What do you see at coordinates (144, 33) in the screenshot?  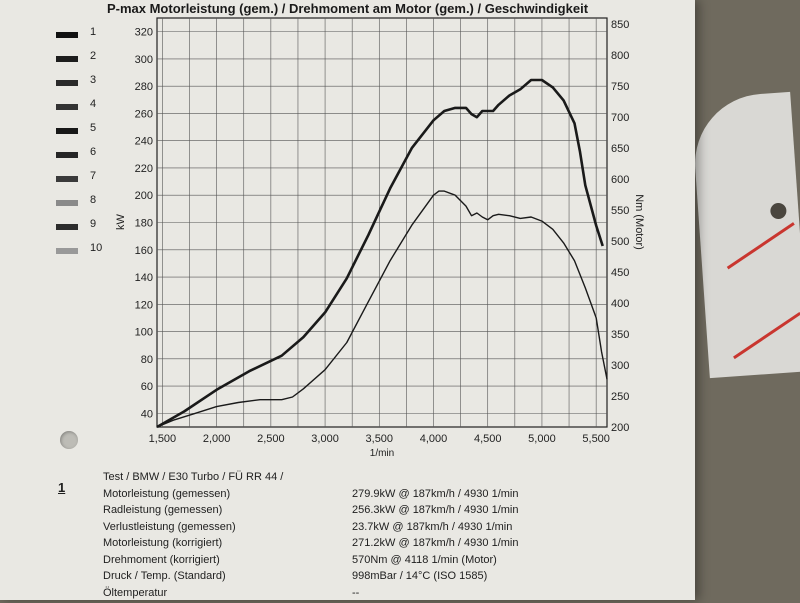 I see `y-tick-label: 320` at bounding box center [144, 33].